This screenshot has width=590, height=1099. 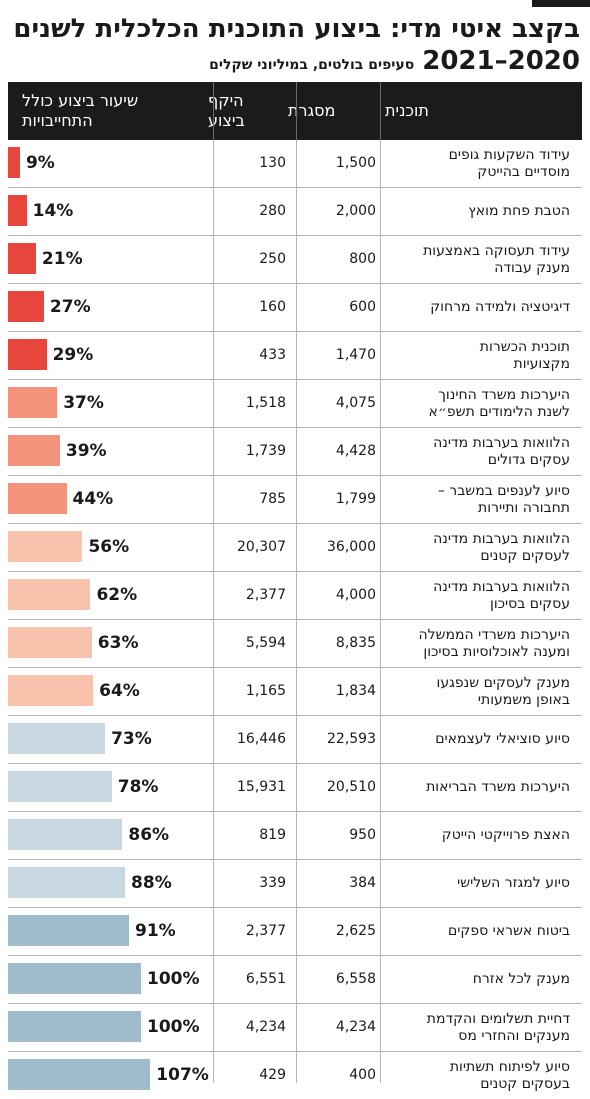 I want to click on program-name: הלוואות בערבות מדינה עסקים בסיכון, so click(x=474, y=595).